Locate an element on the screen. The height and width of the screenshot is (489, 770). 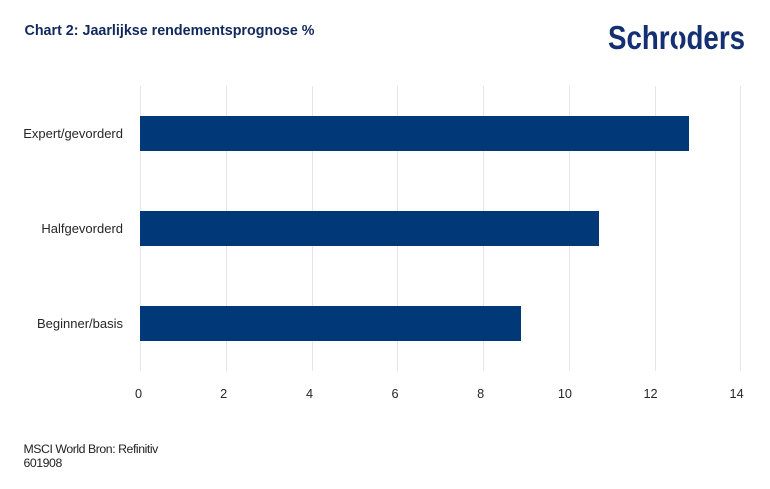
svg-text: Schroders is located at coordinates (676, 37).